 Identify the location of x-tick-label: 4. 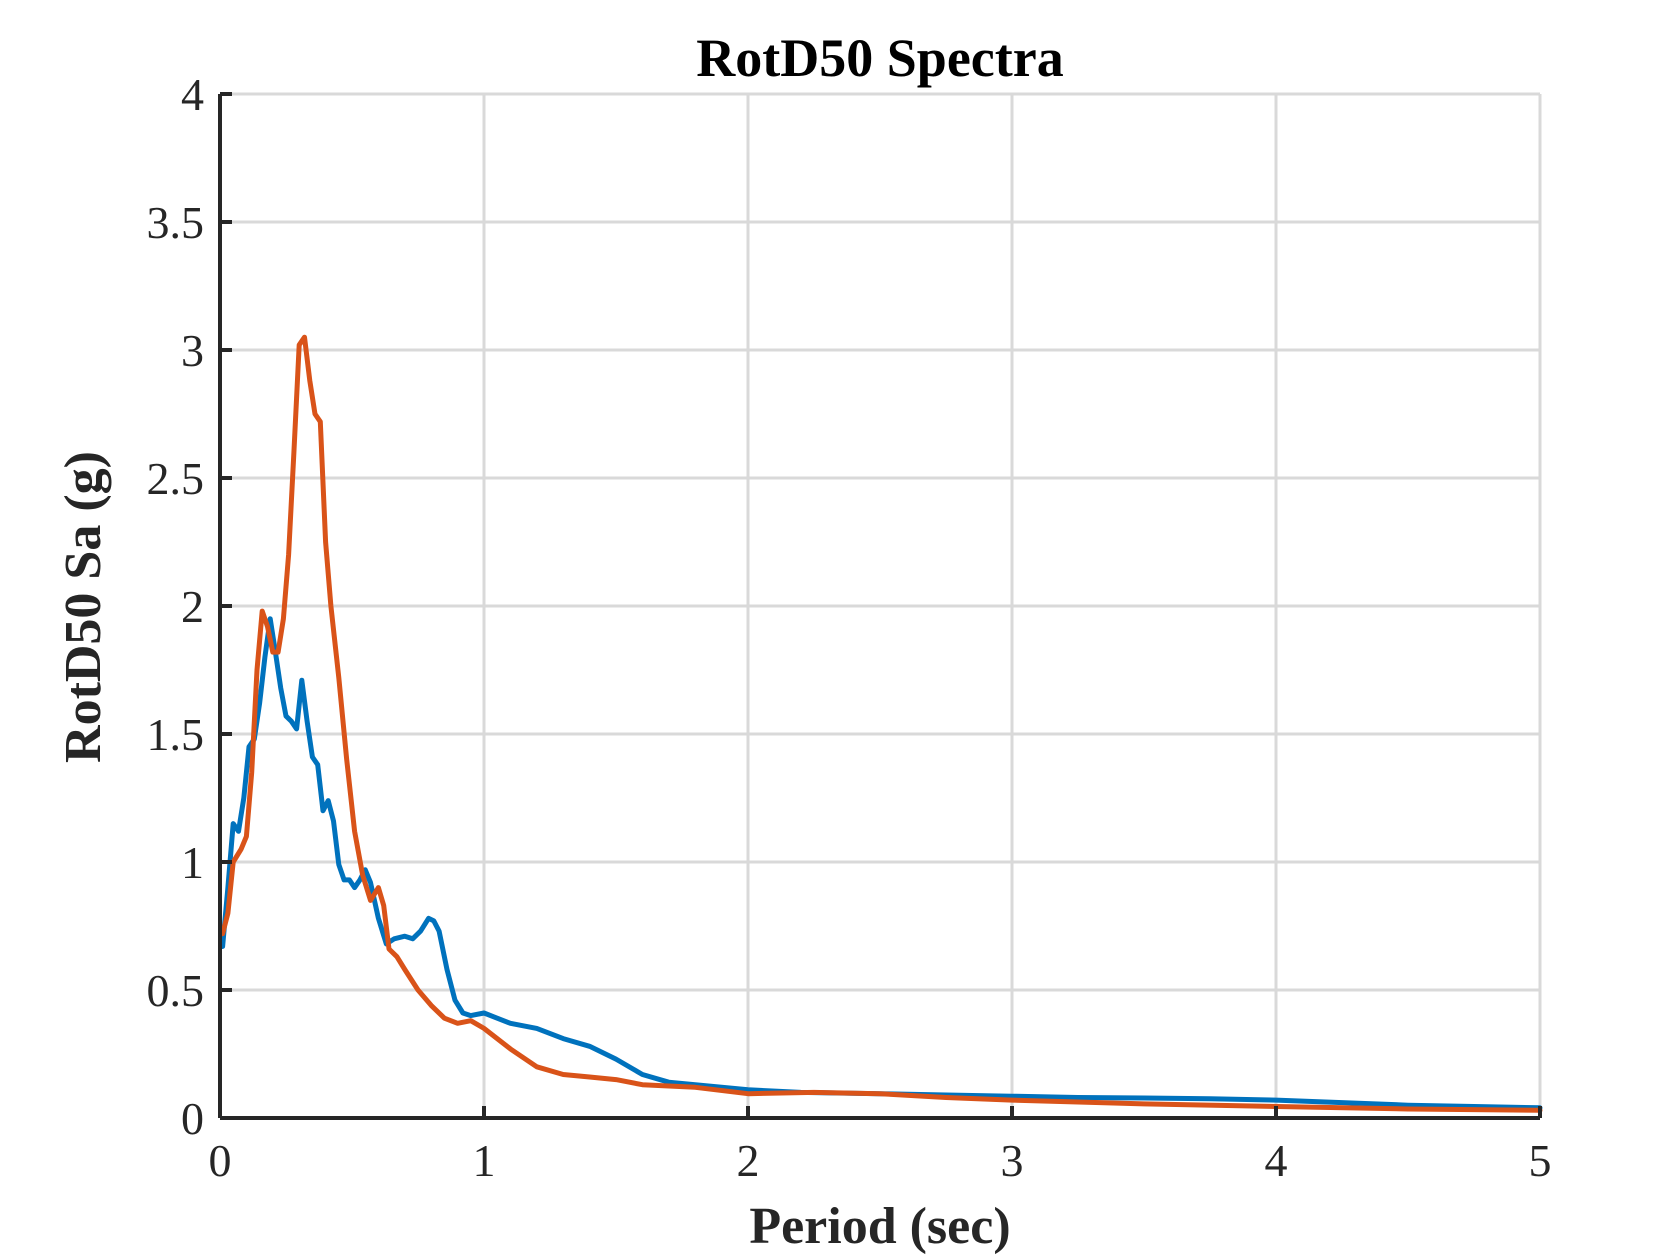
(1276, 1160).